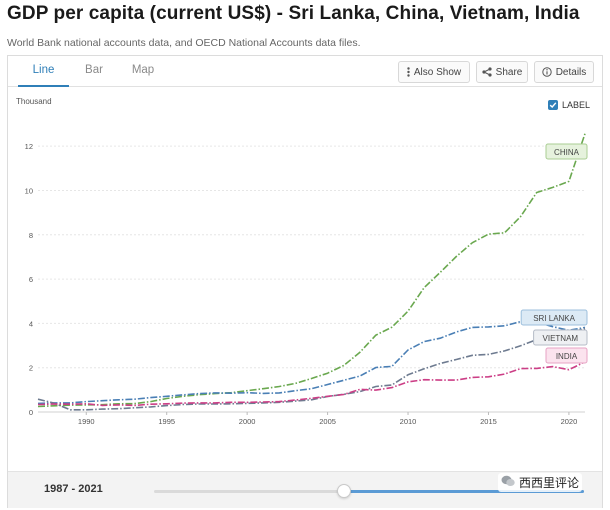 The width and height of the screenshot is (610, 510). Describe the element at coordinates (571, 72) in the screenshot. I see `details-label: Details` at that location.